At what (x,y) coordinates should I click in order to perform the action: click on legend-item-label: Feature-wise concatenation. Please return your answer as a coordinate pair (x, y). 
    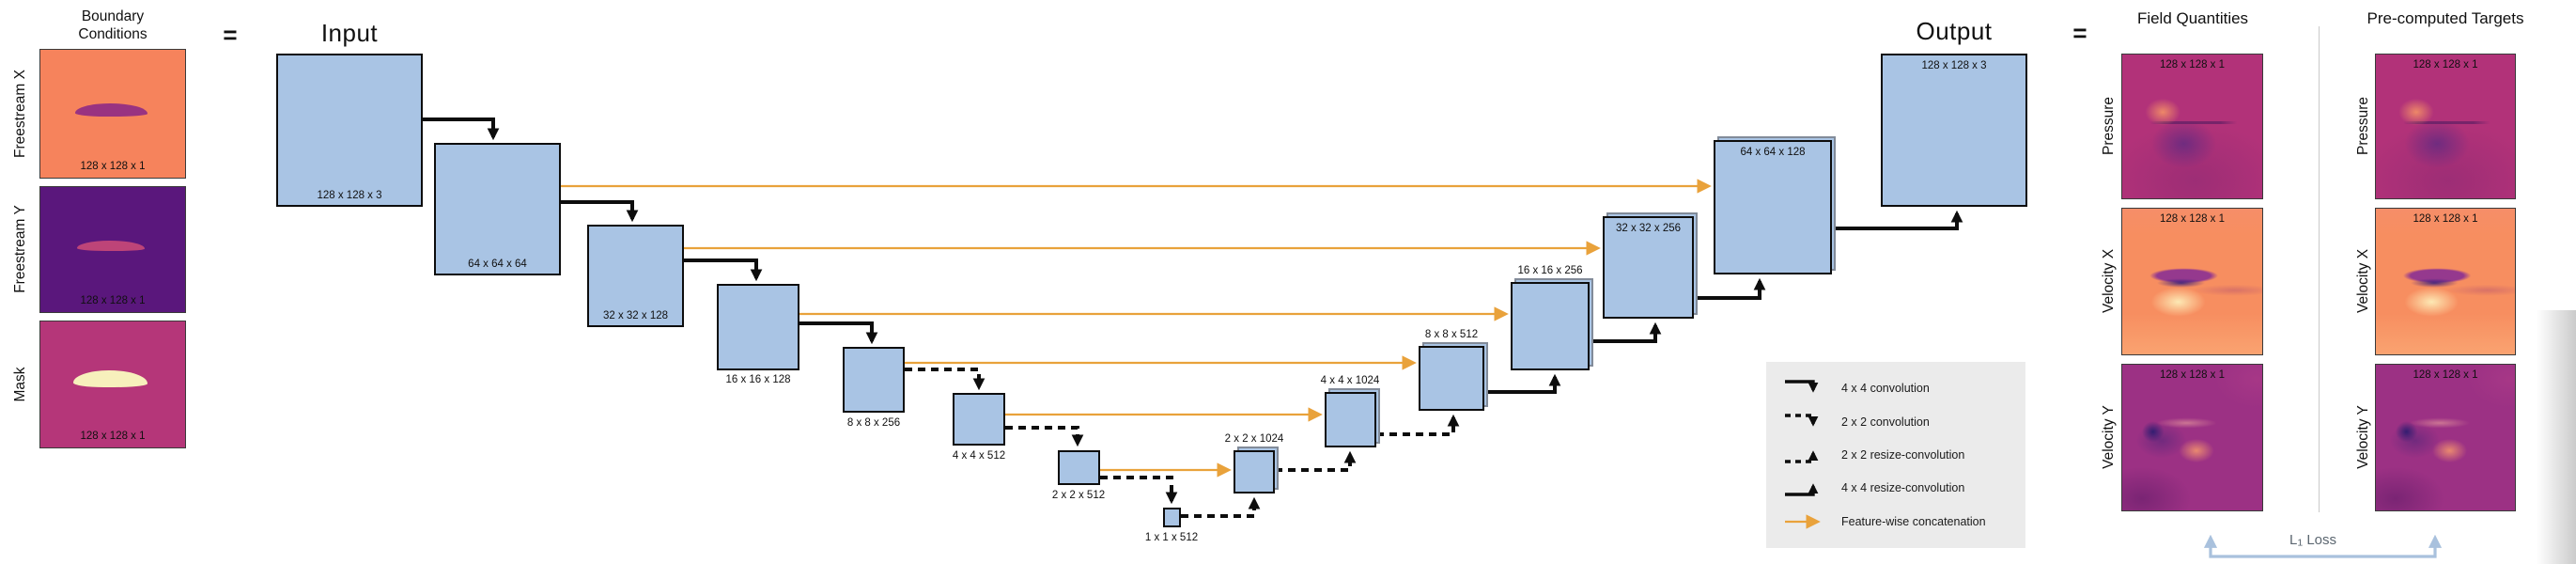
    Looking at the image, I should click on (1913, 521).